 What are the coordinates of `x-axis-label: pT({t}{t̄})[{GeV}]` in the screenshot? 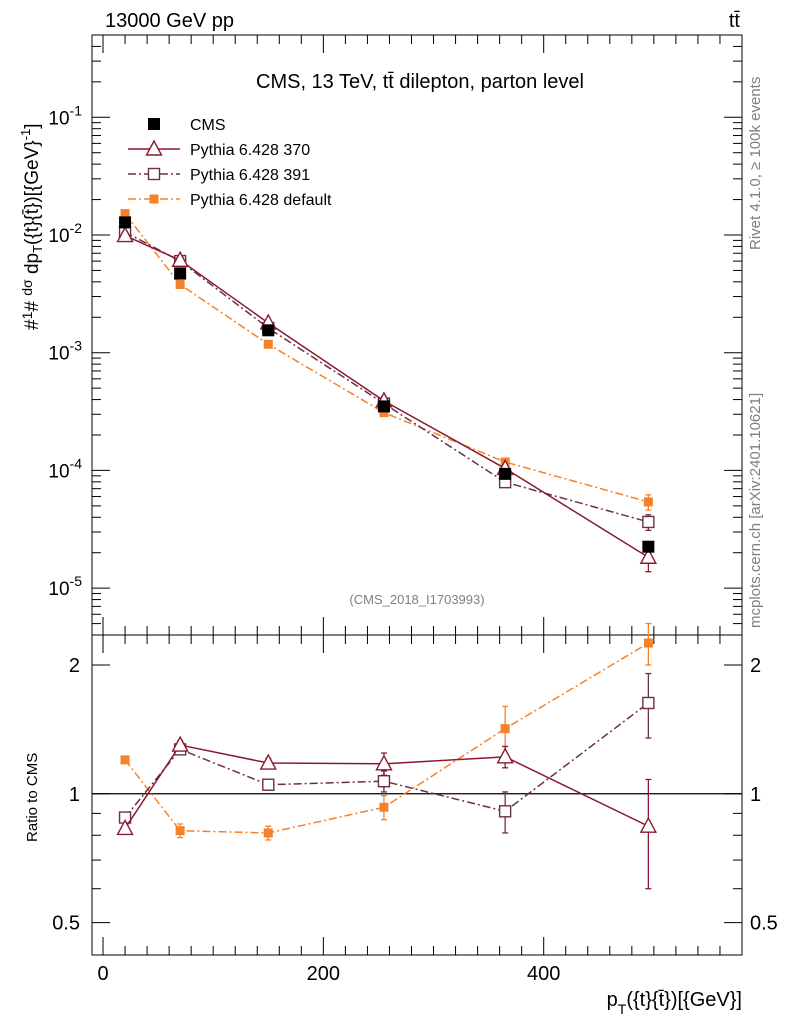 It's located at (674, 1003).